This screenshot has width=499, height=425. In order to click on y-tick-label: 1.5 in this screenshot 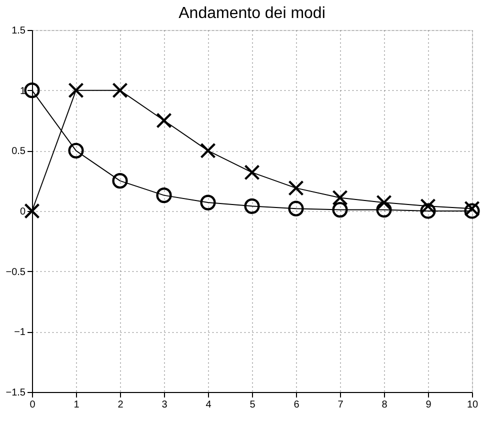, I will do `click(19, 31)`.